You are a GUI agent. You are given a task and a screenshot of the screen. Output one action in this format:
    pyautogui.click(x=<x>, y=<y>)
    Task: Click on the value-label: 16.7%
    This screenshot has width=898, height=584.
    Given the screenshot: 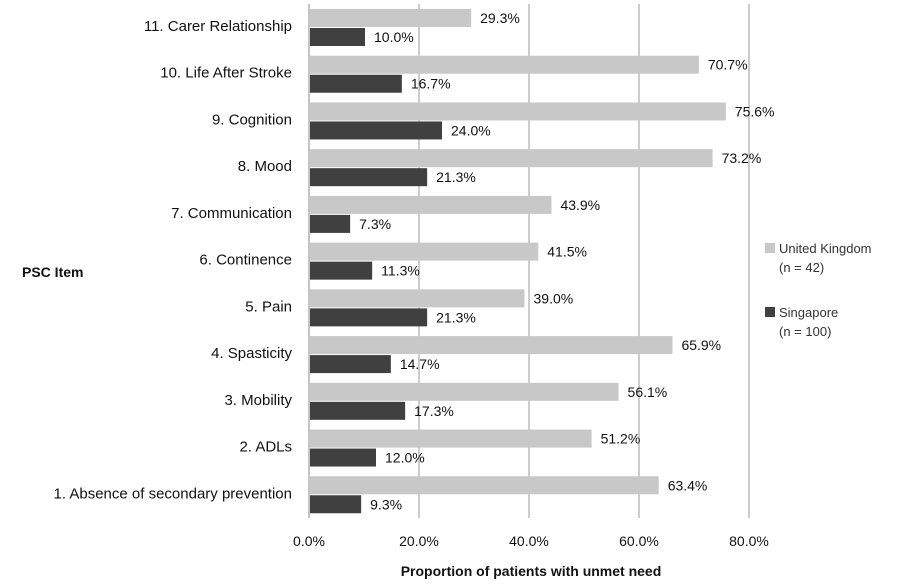 What is the action you would take?
    pyautogui.click(x=431, y=84)
    